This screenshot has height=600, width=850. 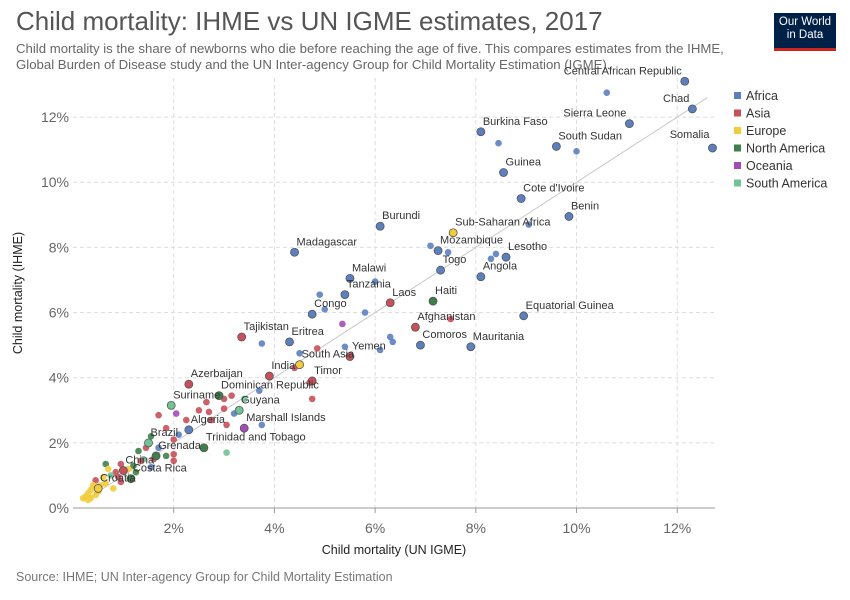 I want to click on legend-item-oceania: Oceania, so click(x=769, y=166).